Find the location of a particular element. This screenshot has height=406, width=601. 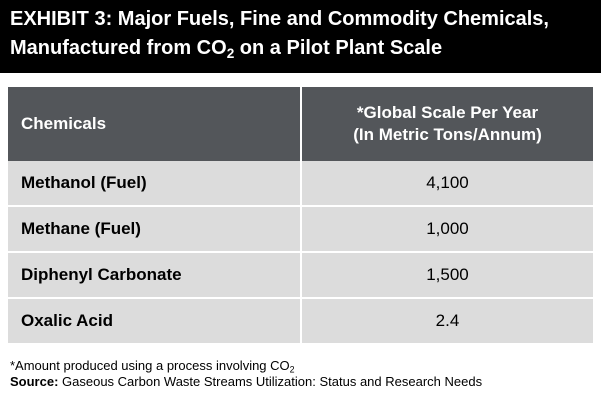

table-row: Methane (Fuel) 1,000 is located at coordinates (300, 228).